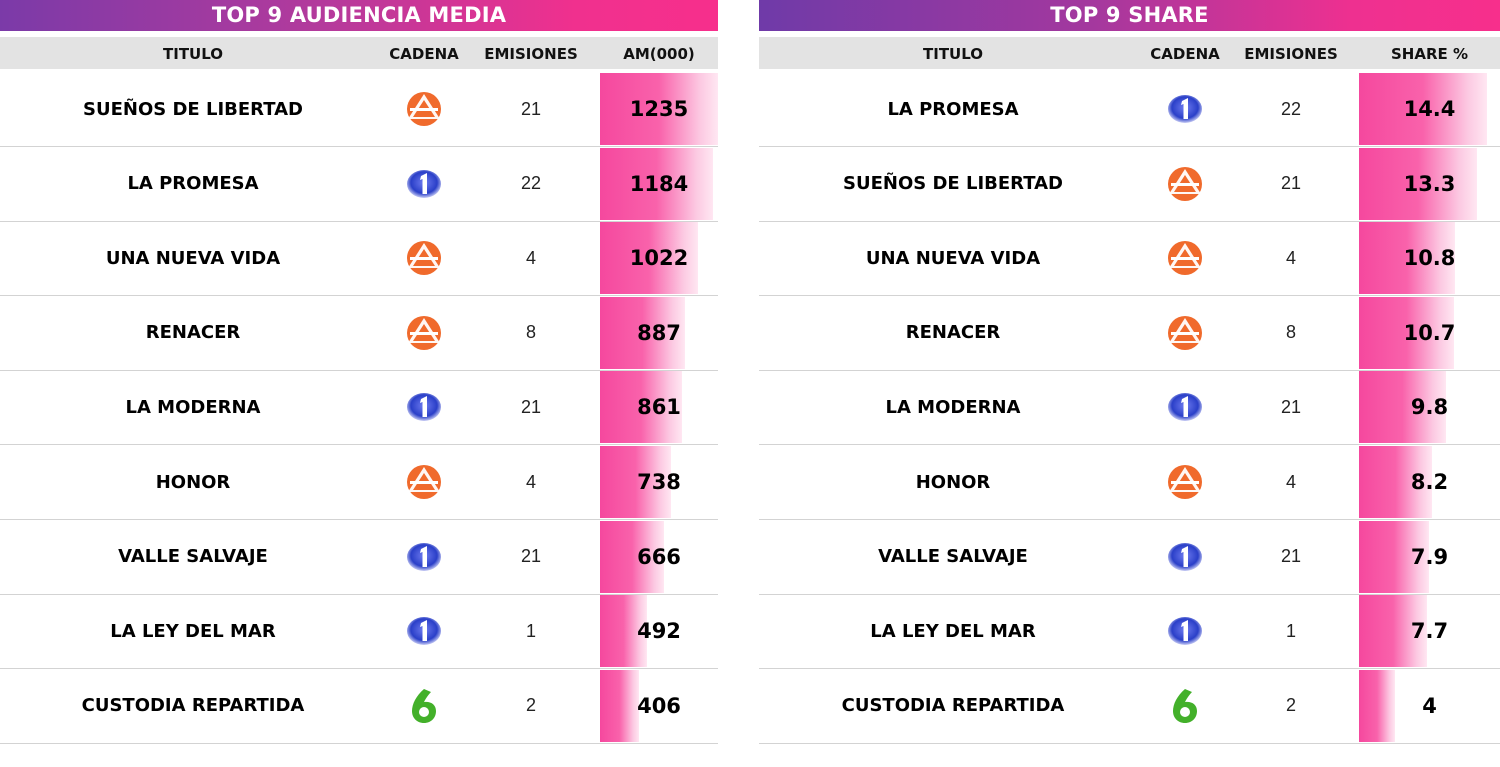  Describe the element at coordinates (1129, 259) in the screenshot. I see `table-row: UNA NUEVA VIDA 4 10.8` at that location.